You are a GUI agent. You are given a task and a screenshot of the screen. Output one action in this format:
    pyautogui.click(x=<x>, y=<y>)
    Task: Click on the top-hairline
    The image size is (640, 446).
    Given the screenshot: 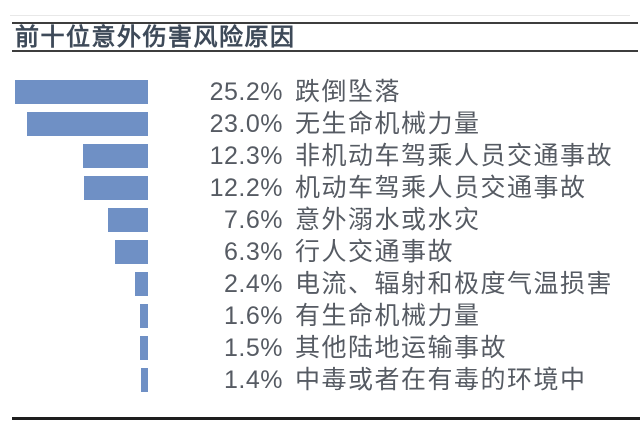 What is the action you would take?
    pyautogui.click(x=320, y=15)
    